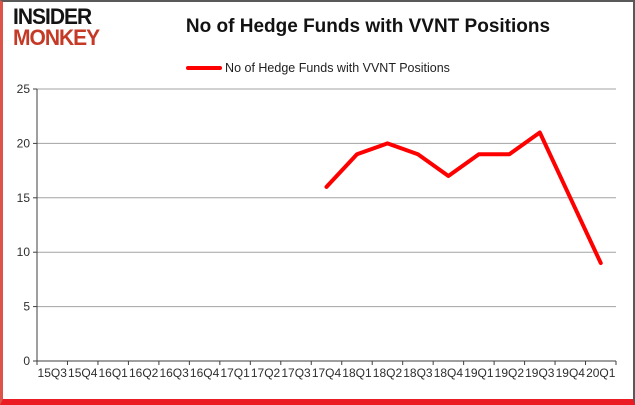  I want to click on logo-line2: MONKEY, so click(56, 37).